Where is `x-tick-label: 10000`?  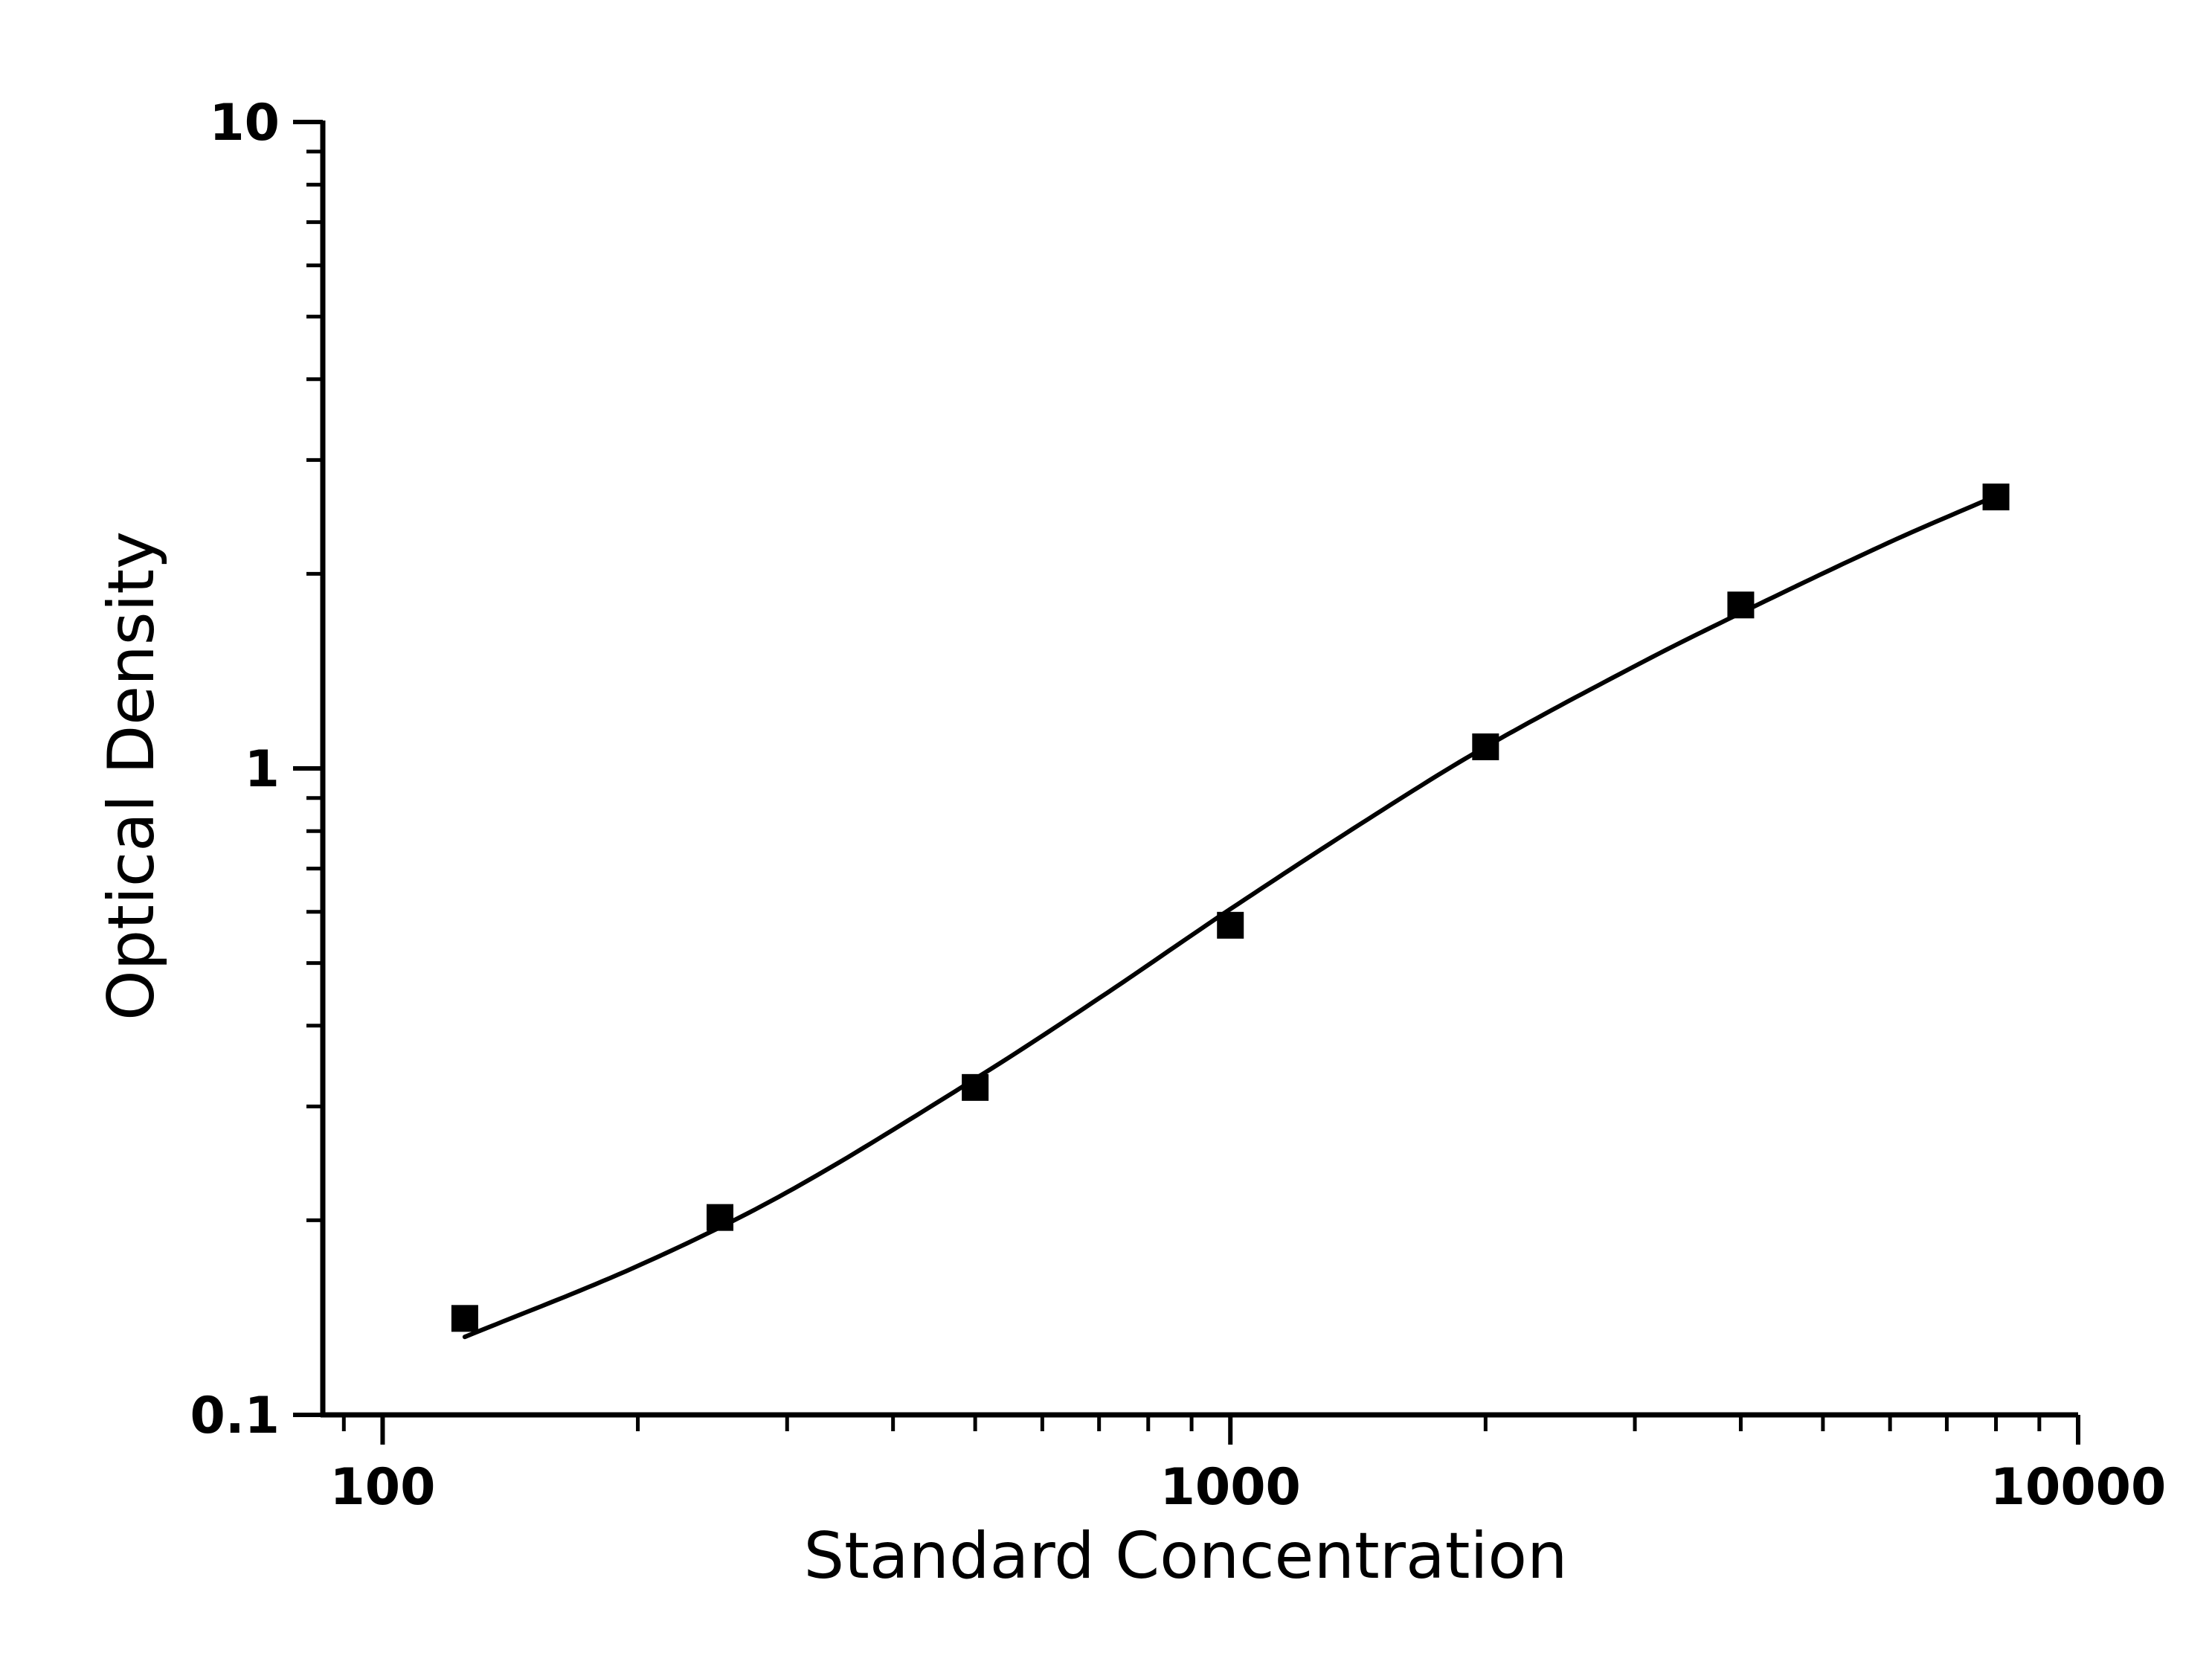
x-tick-label: 10000 is located at coordinates (2078, 1487).